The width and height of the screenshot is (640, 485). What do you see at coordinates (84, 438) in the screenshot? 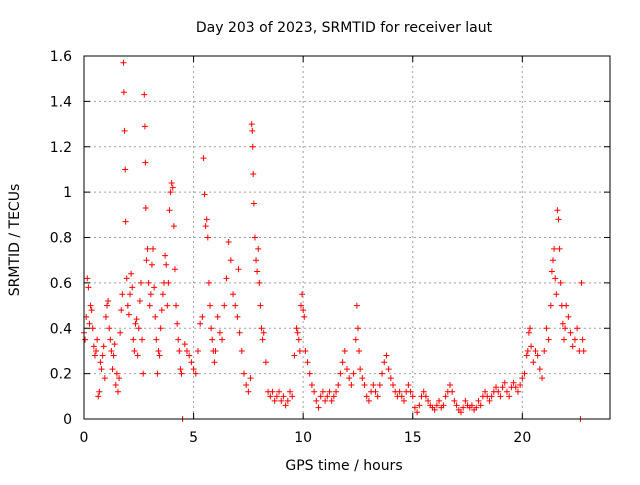
I see `x-tick-label: 0` at bounding box center [84, 438].